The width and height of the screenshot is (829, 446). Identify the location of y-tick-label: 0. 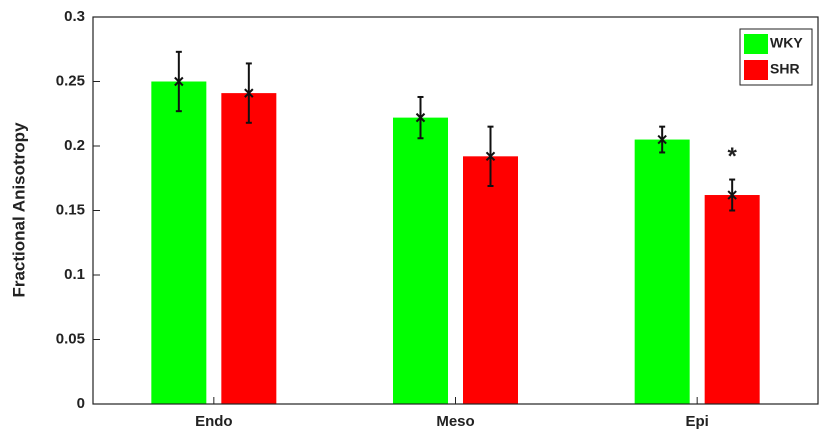
(81, 403).